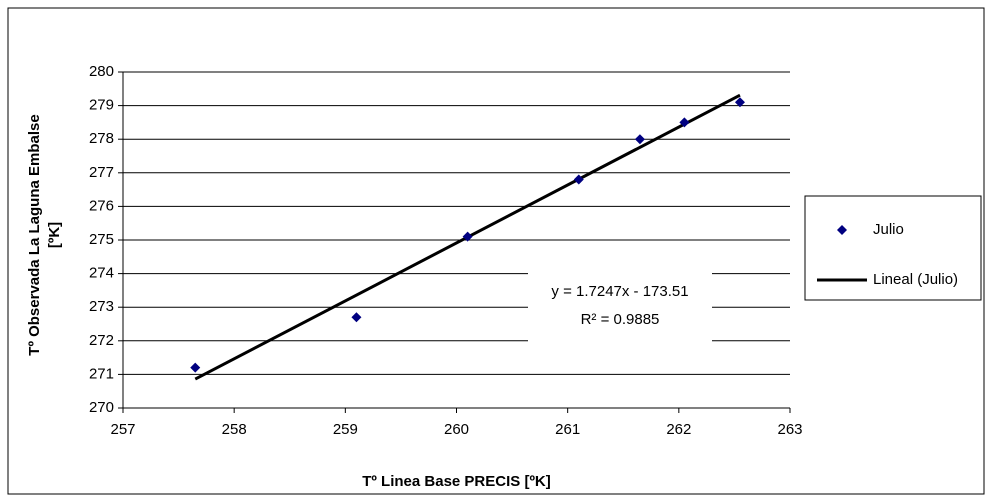 The width and height of the screenshot is (990, 501). What do you see at coordinates (101, 71) in the screenshot?
I see `y-tick-label: 280` at bounding box center [101, 71].